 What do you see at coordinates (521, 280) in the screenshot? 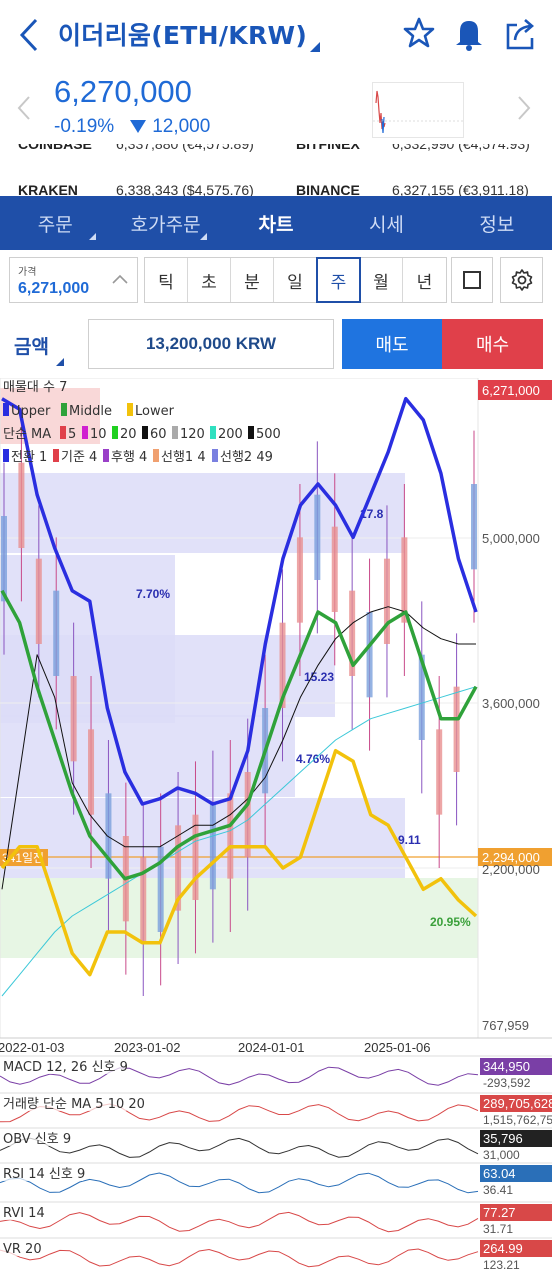
I see `chart-settings-button` at bounding box center [521, 280].